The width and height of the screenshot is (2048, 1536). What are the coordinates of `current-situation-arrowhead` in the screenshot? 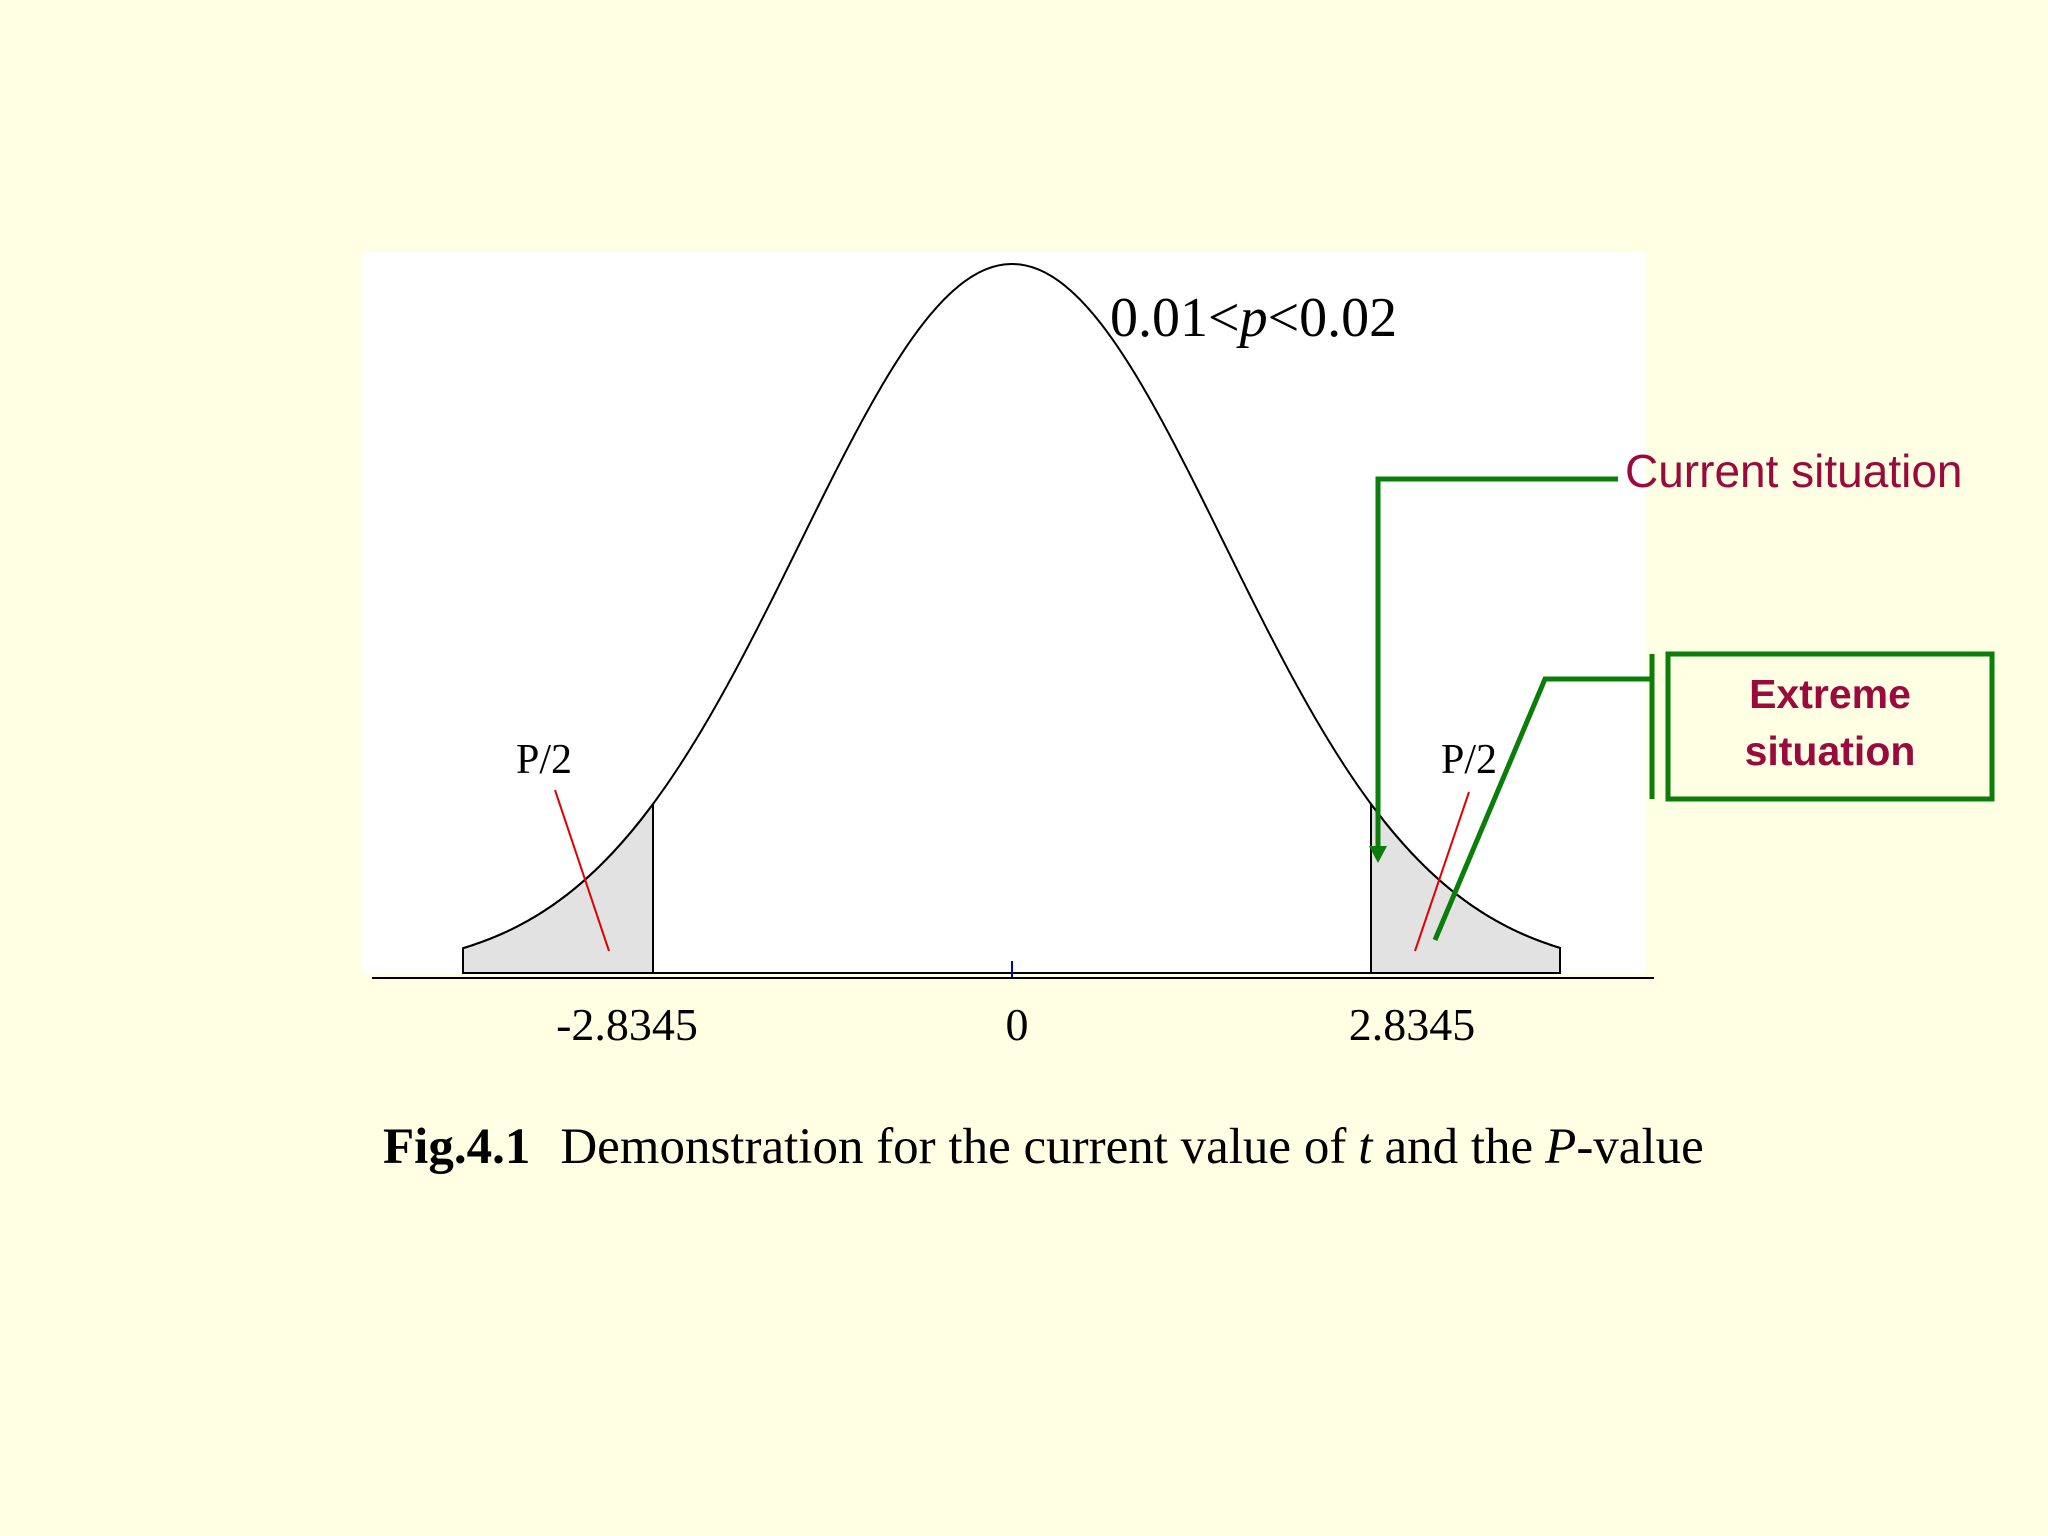 It's located at (1378, 854).